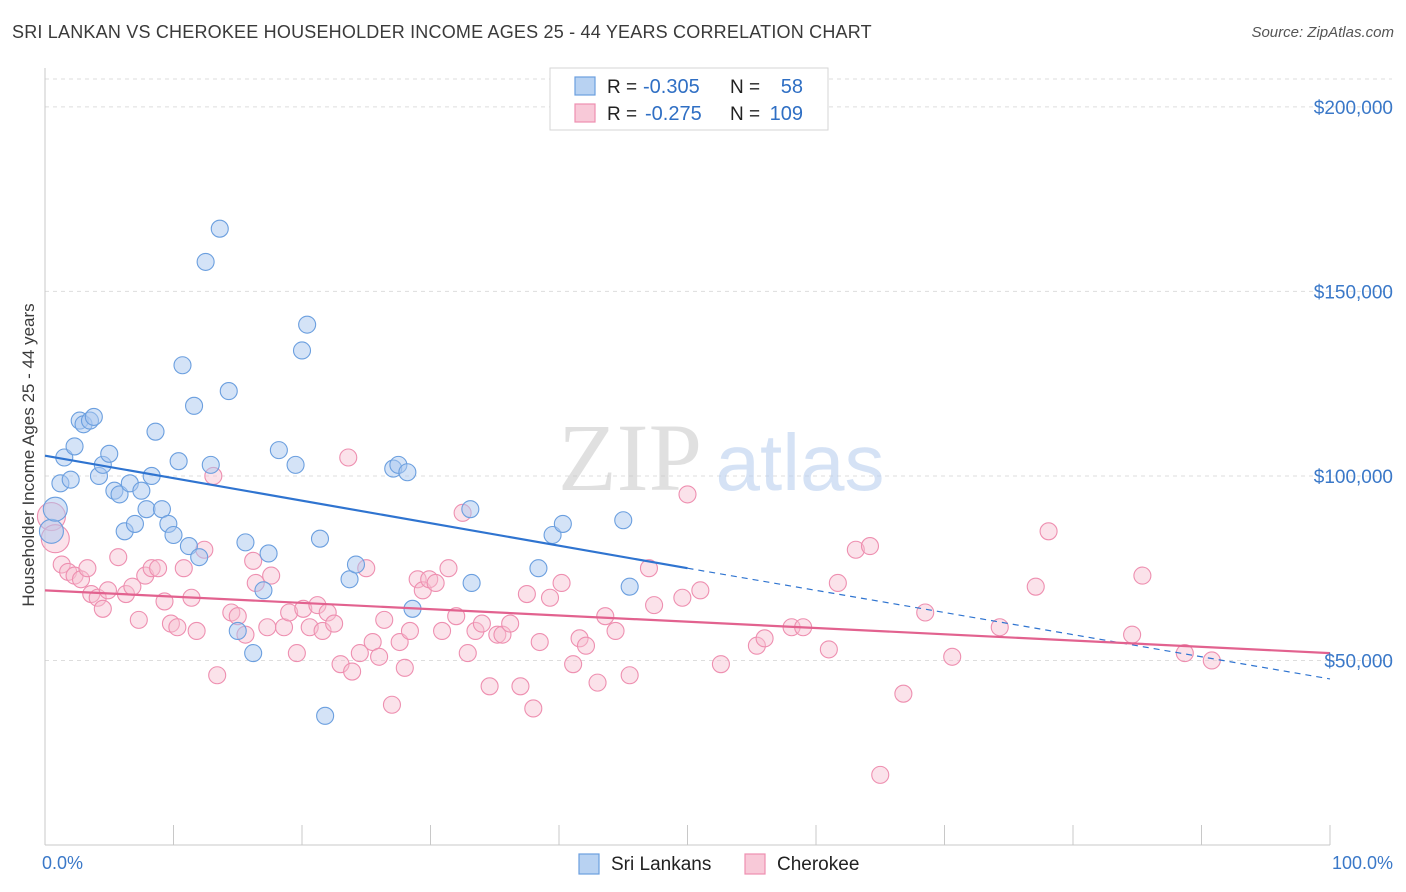 The width and height of the screenshot is (1406, 892). I want to click on x-tick-label: 0.0%, so click(62, 863).